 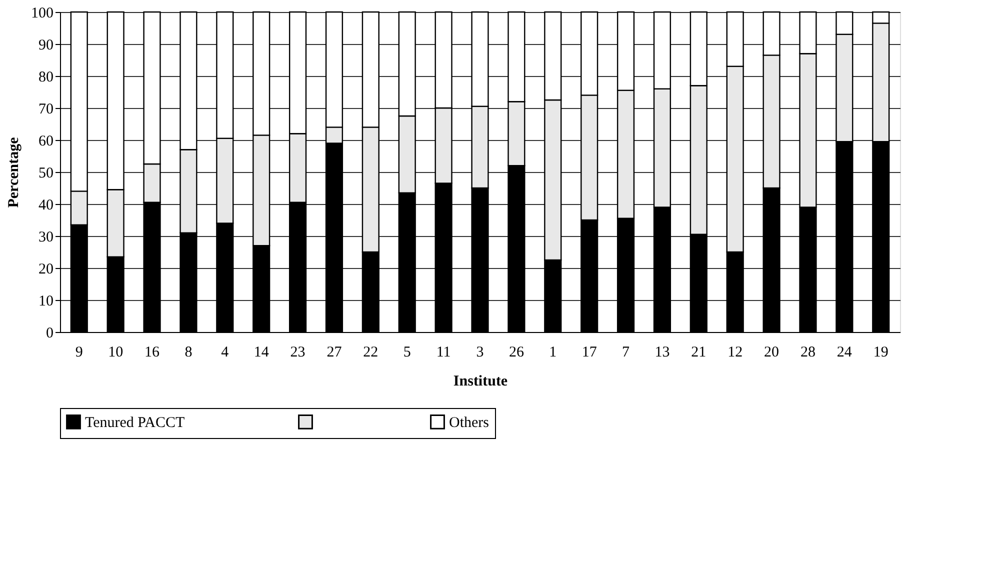 What do you see at coordinates (46, 206) in the screenshot?
I see `y-tick-label: 40` at bounding box center [46, 206].